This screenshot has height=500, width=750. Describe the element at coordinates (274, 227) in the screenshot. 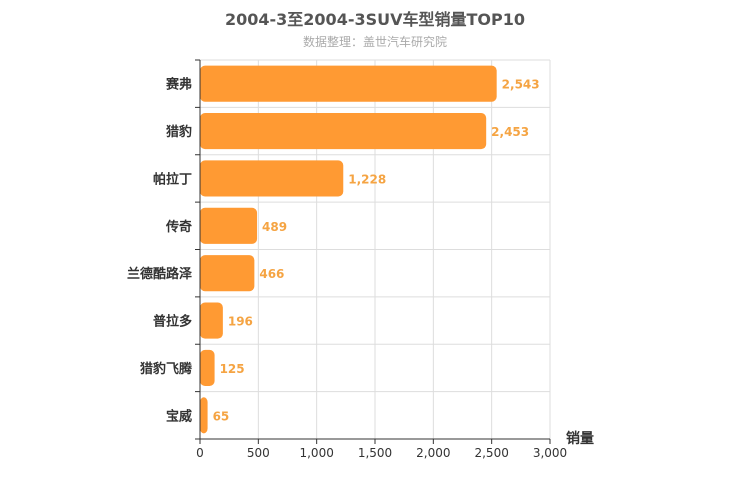

I see `data-label: 489` at that location.